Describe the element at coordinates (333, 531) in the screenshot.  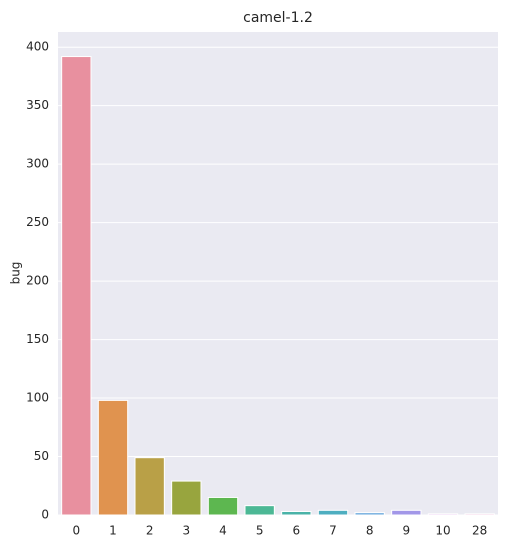
I see `x-tick-label: 7` at that location.